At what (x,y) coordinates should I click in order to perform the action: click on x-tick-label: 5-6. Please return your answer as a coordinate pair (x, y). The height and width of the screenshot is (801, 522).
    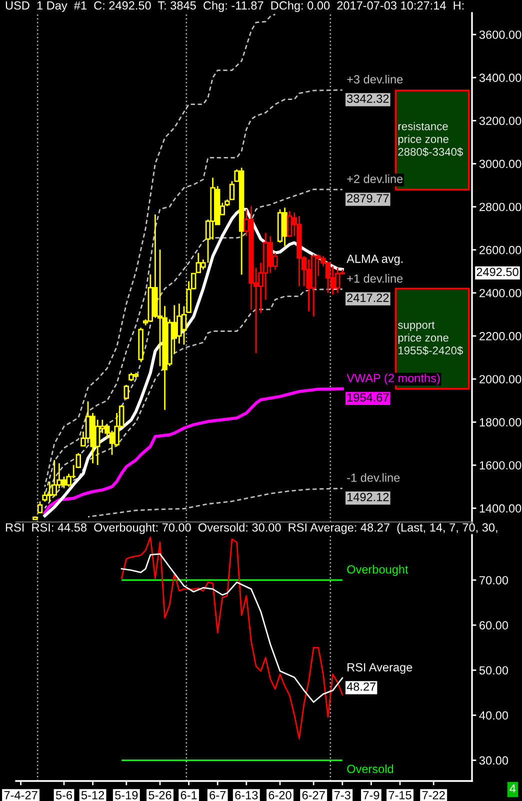
    Looking at the image, I should click on (64, 795).